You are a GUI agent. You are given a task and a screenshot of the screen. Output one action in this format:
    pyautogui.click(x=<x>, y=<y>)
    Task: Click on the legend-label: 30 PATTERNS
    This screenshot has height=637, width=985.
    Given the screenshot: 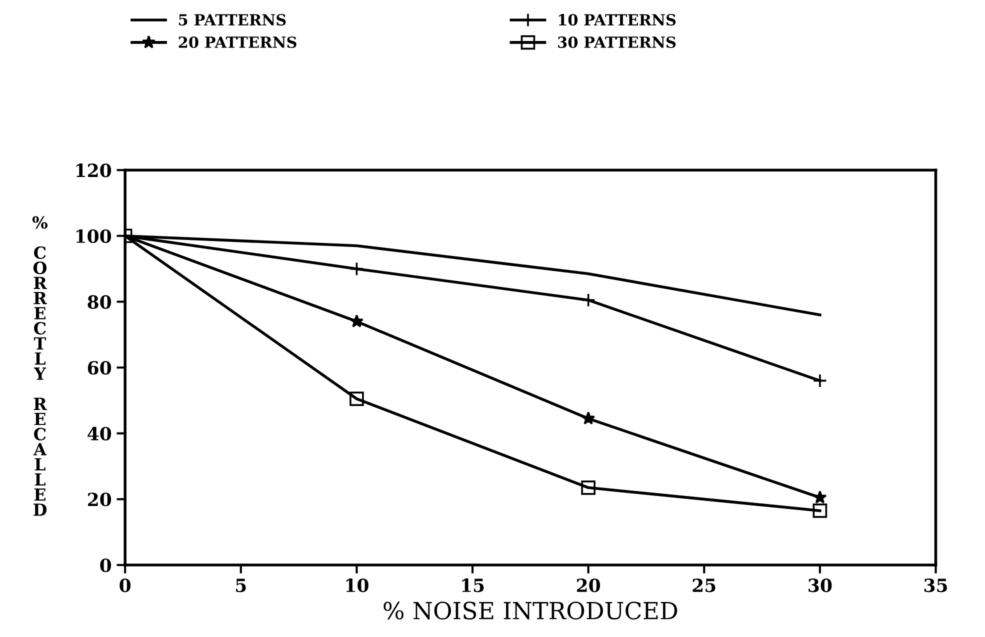 What is the action you would take?
    pyautogui.click(x=617, y=42)
    